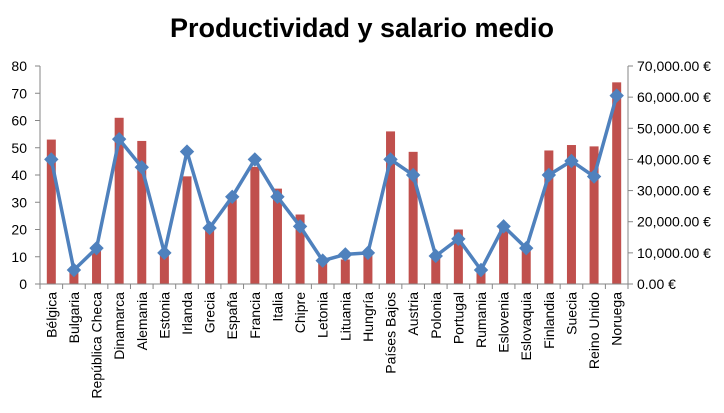  I want to click on x-category-label: Francia, so click(255, 315).